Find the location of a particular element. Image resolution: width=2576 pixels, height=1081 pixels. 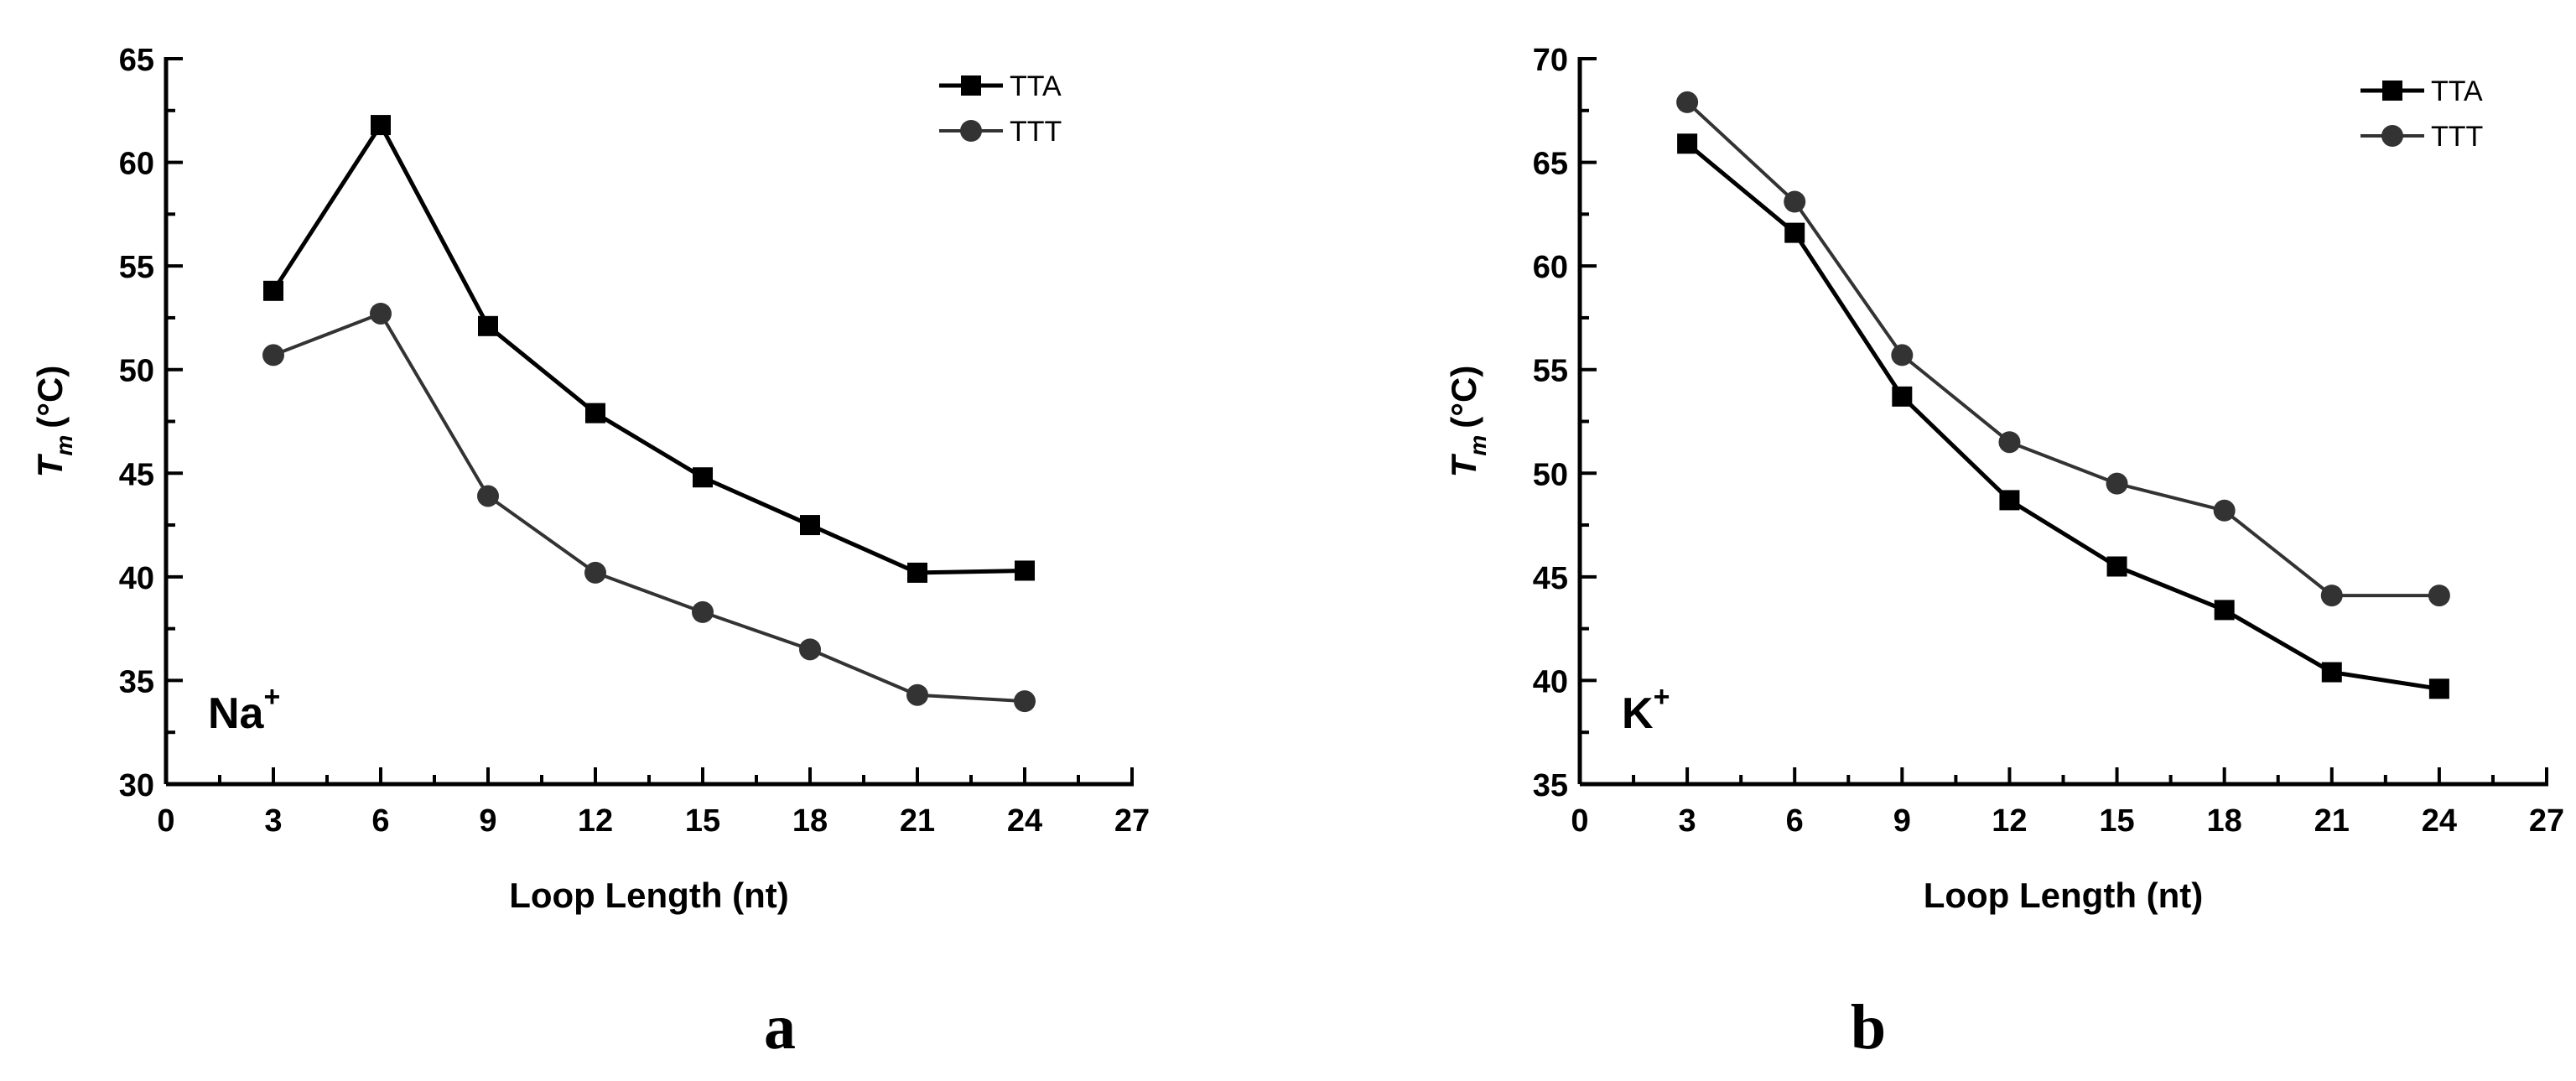

ion-label-symbol: Na is located at coordinates (236, 713).